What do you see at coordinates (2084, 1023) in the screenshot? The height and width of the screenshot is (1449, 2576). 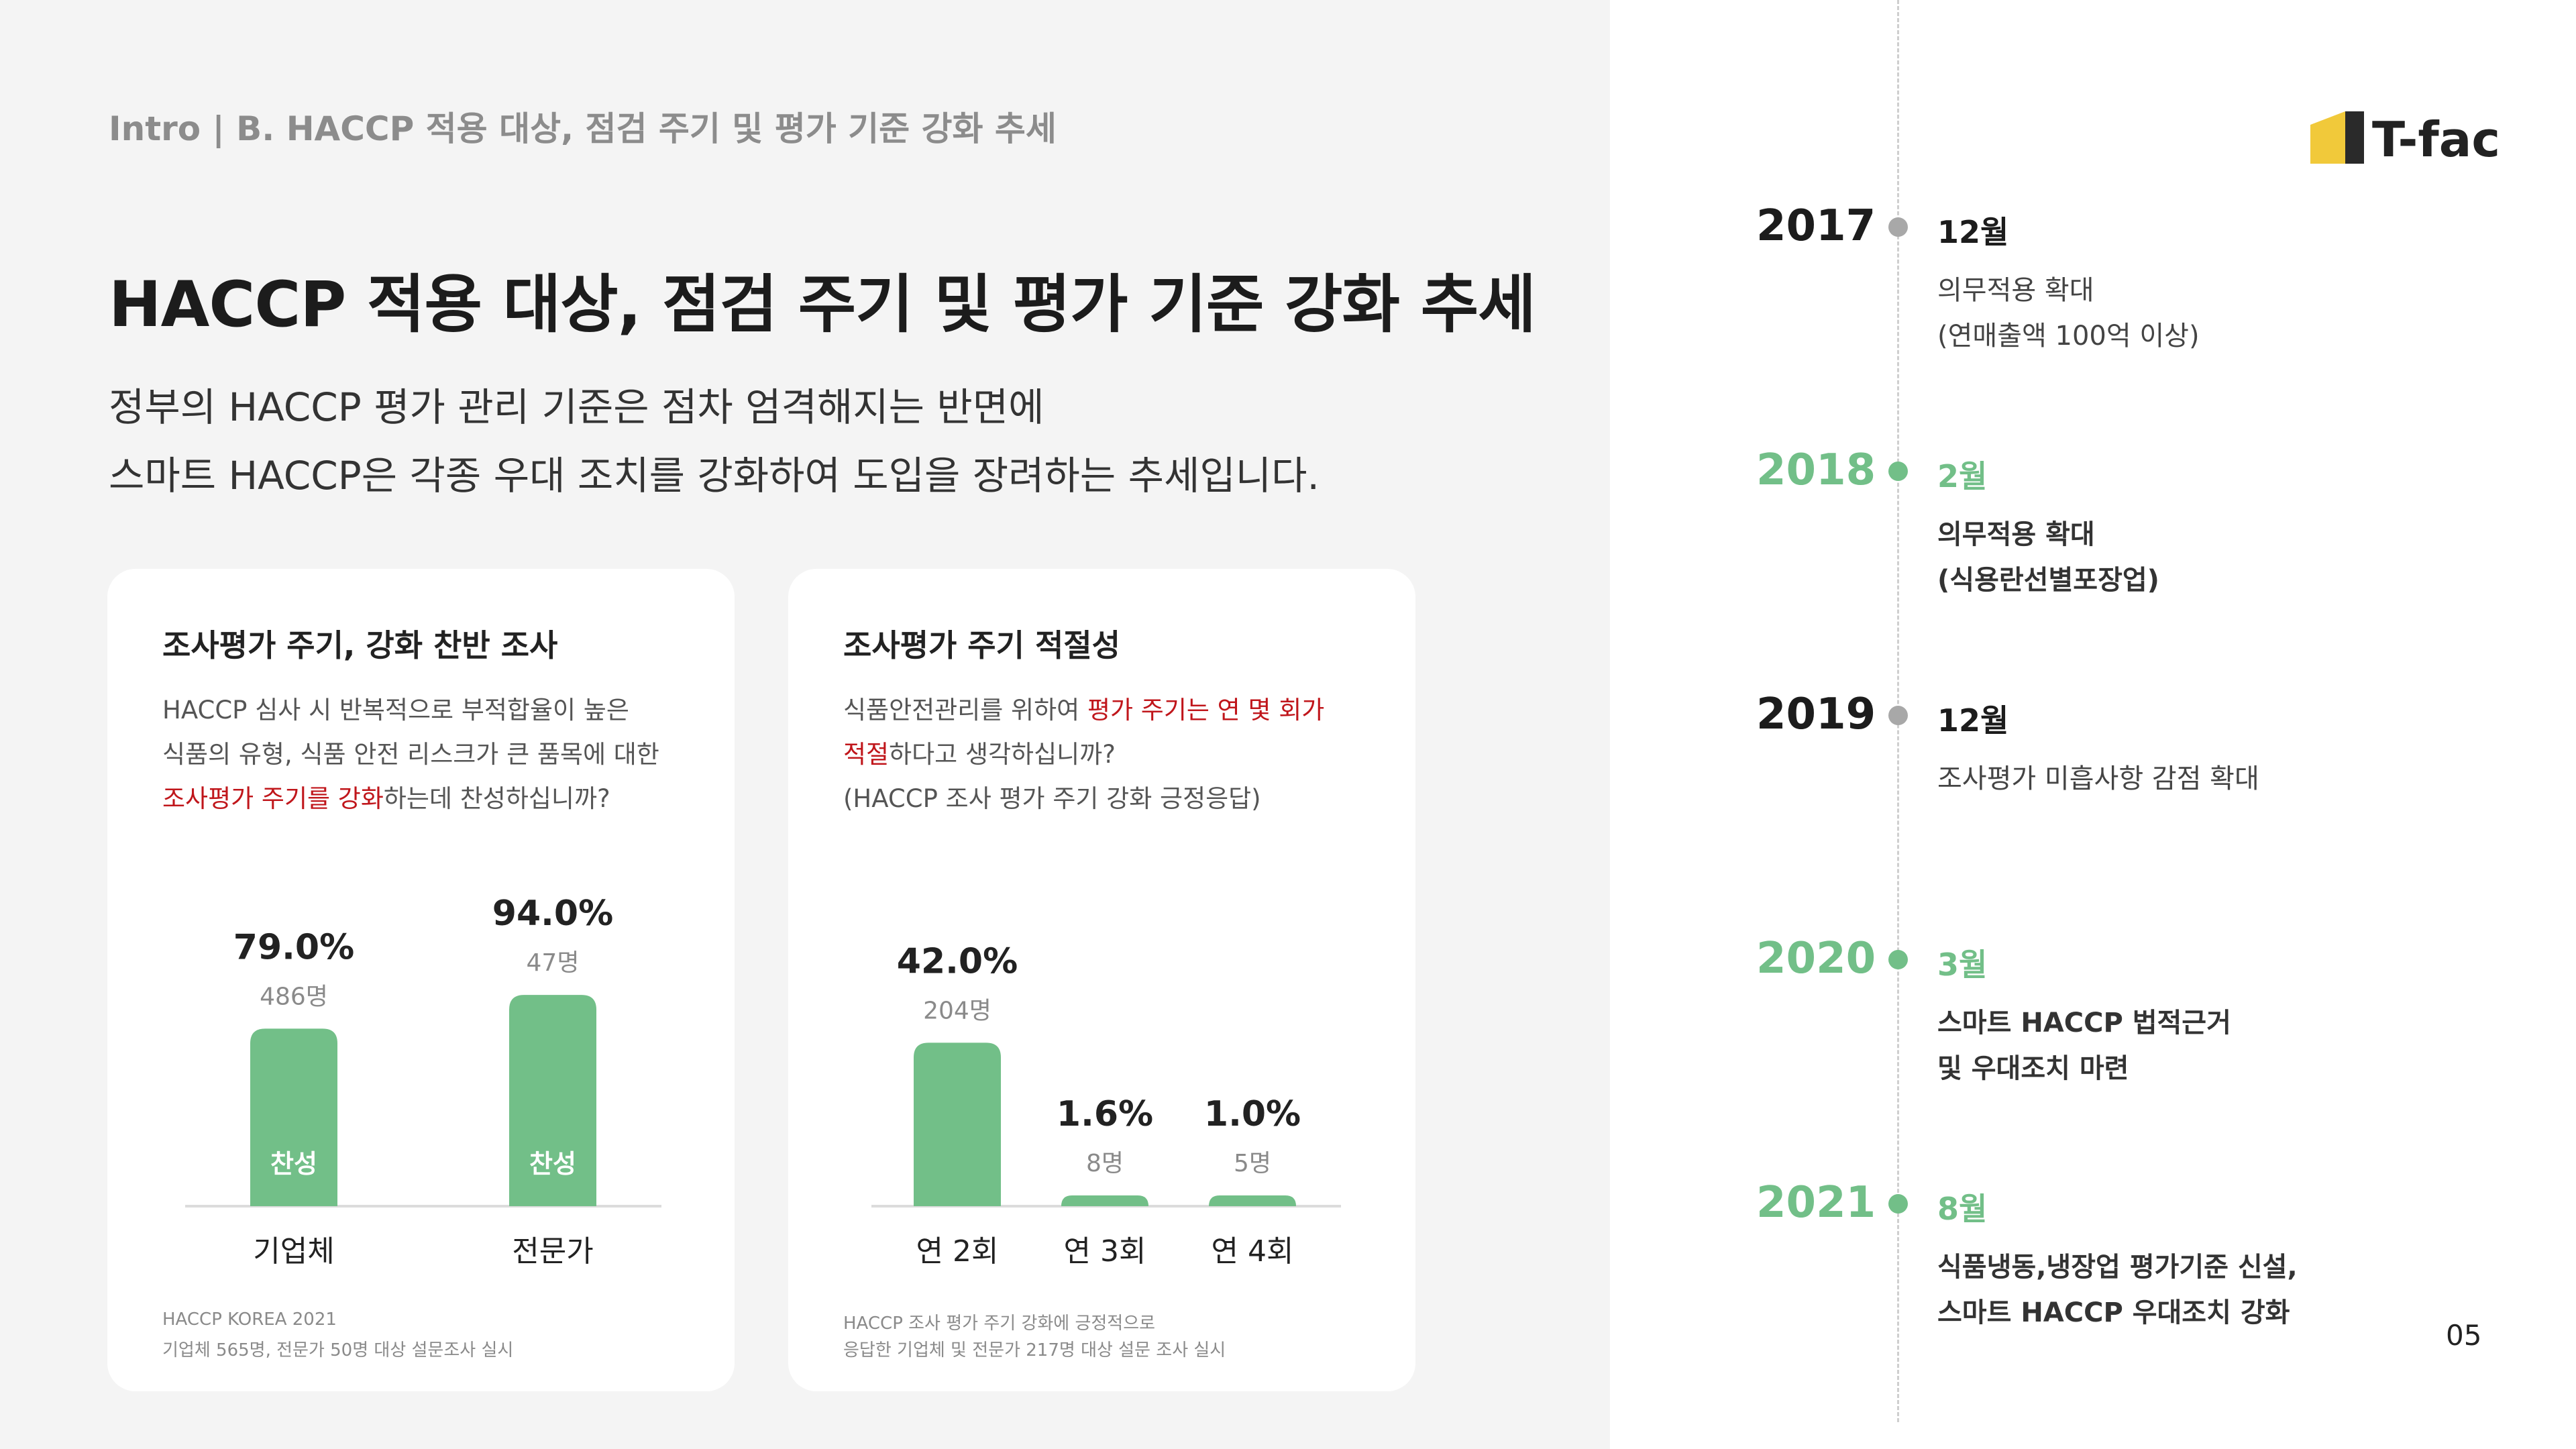 I see `timeline-desc-1: 스마트 HACCP 법적근거` at bounding box center [2084, 1023].